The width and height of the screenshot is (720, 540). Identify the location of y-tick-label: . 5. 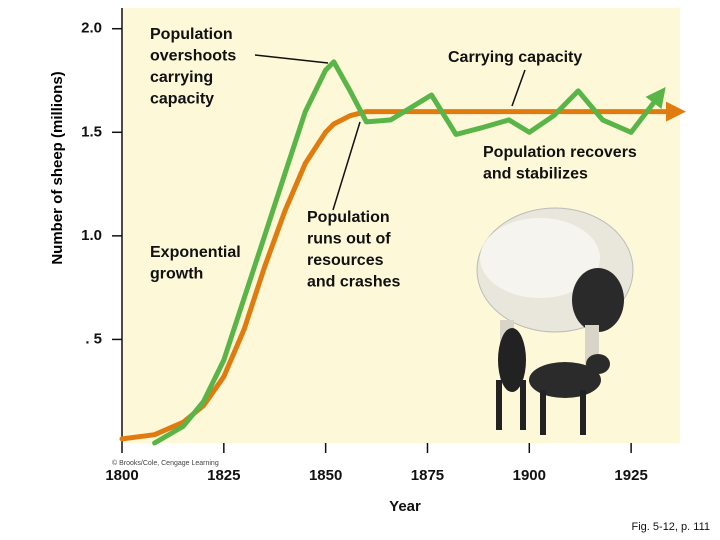
(93, 338).